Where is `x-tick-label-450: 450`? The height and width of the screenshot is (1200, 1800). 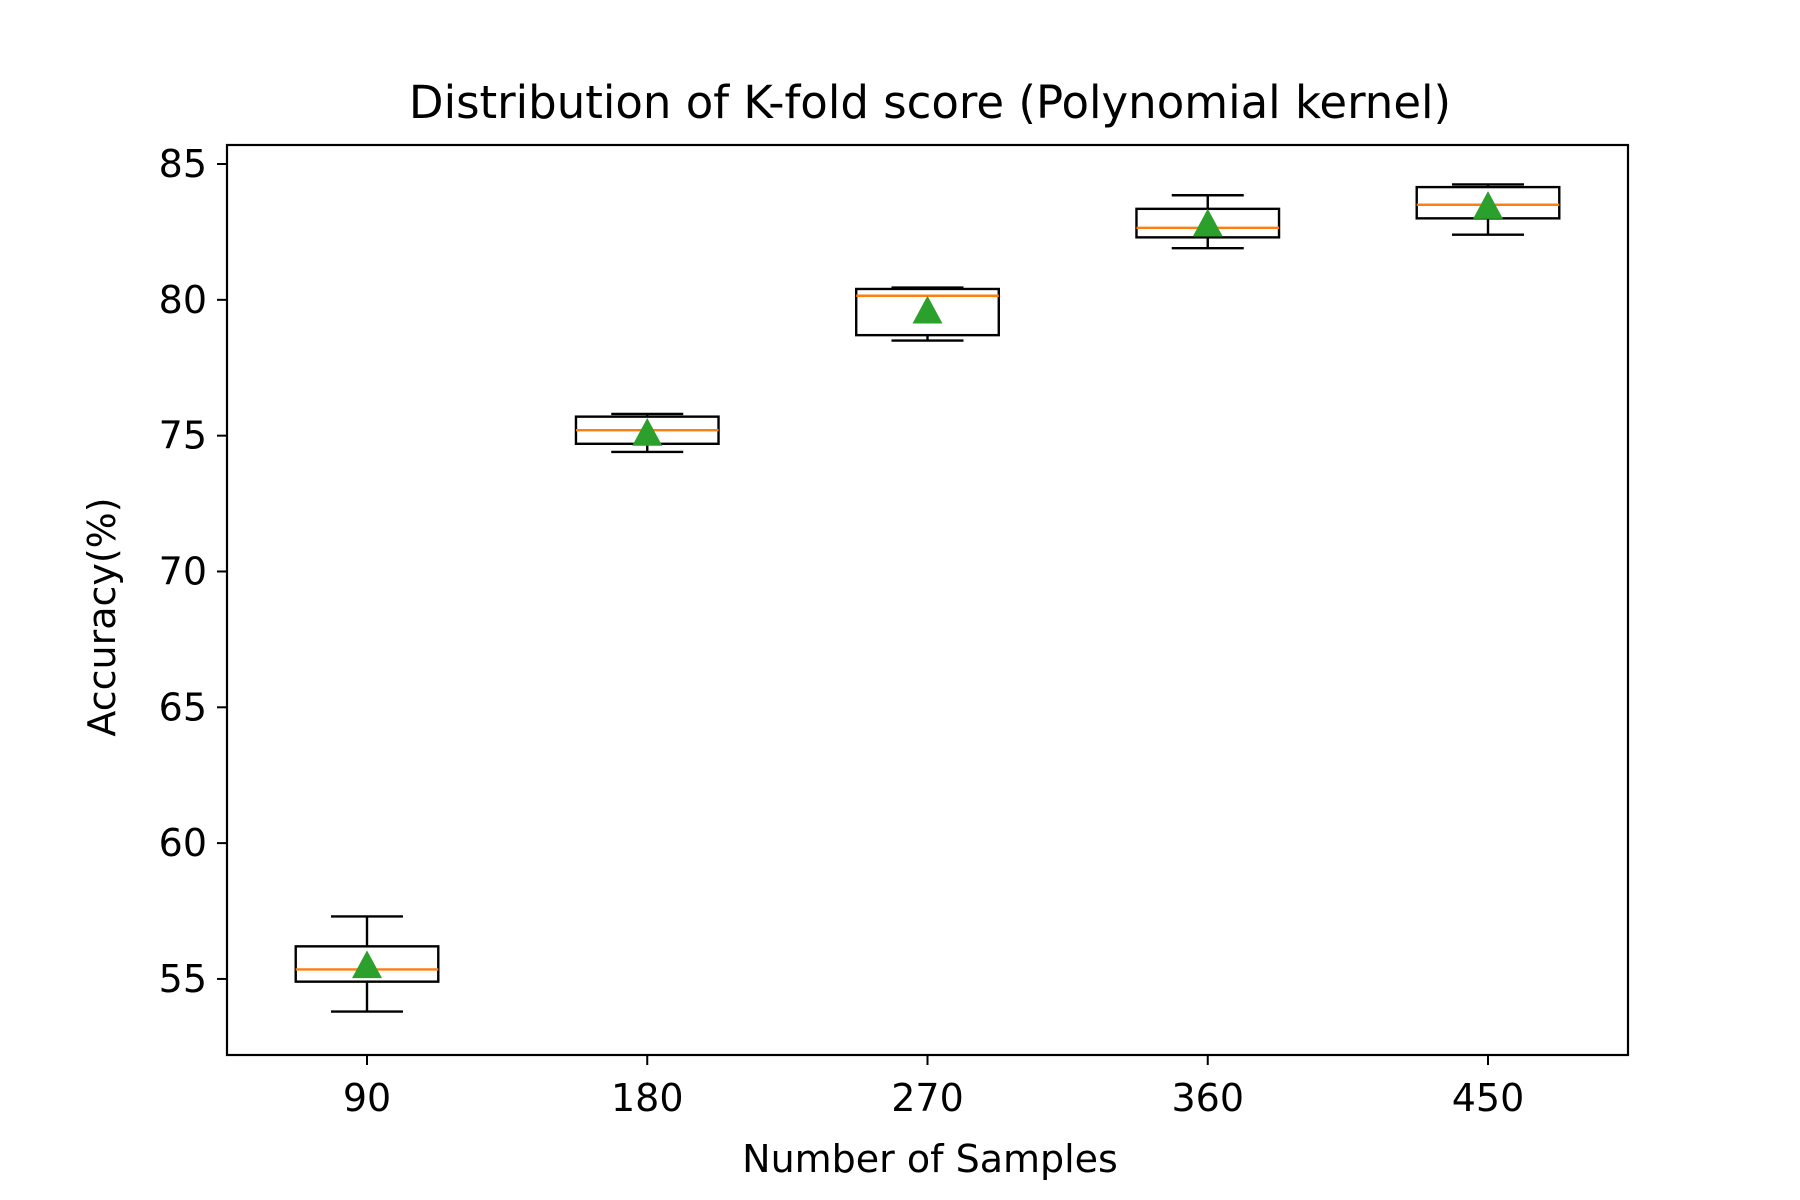
x-tick-label-450: 450 is located at coordinates (1488, 1098).